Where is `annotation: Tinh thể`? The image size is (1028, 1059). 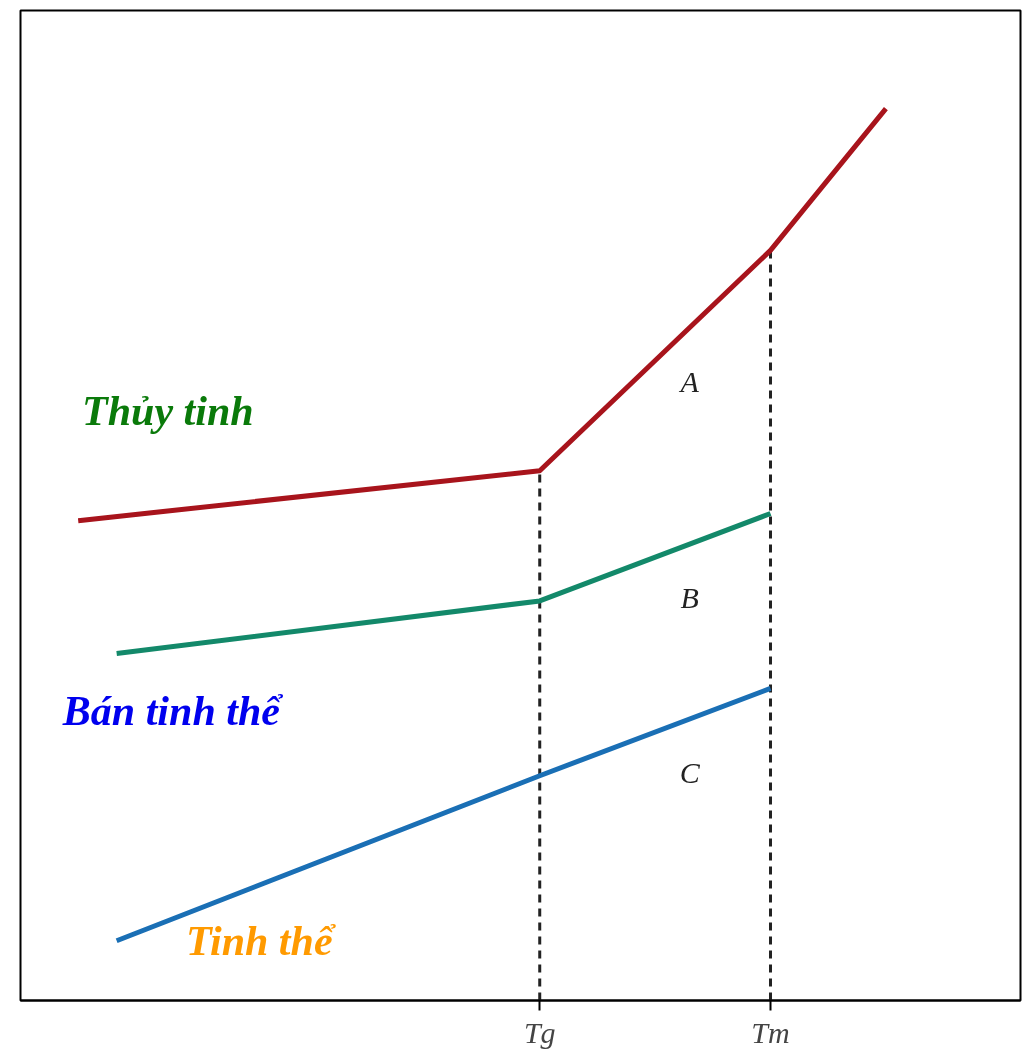 annotation: Tinh thể is located at coordinates (260, 940).